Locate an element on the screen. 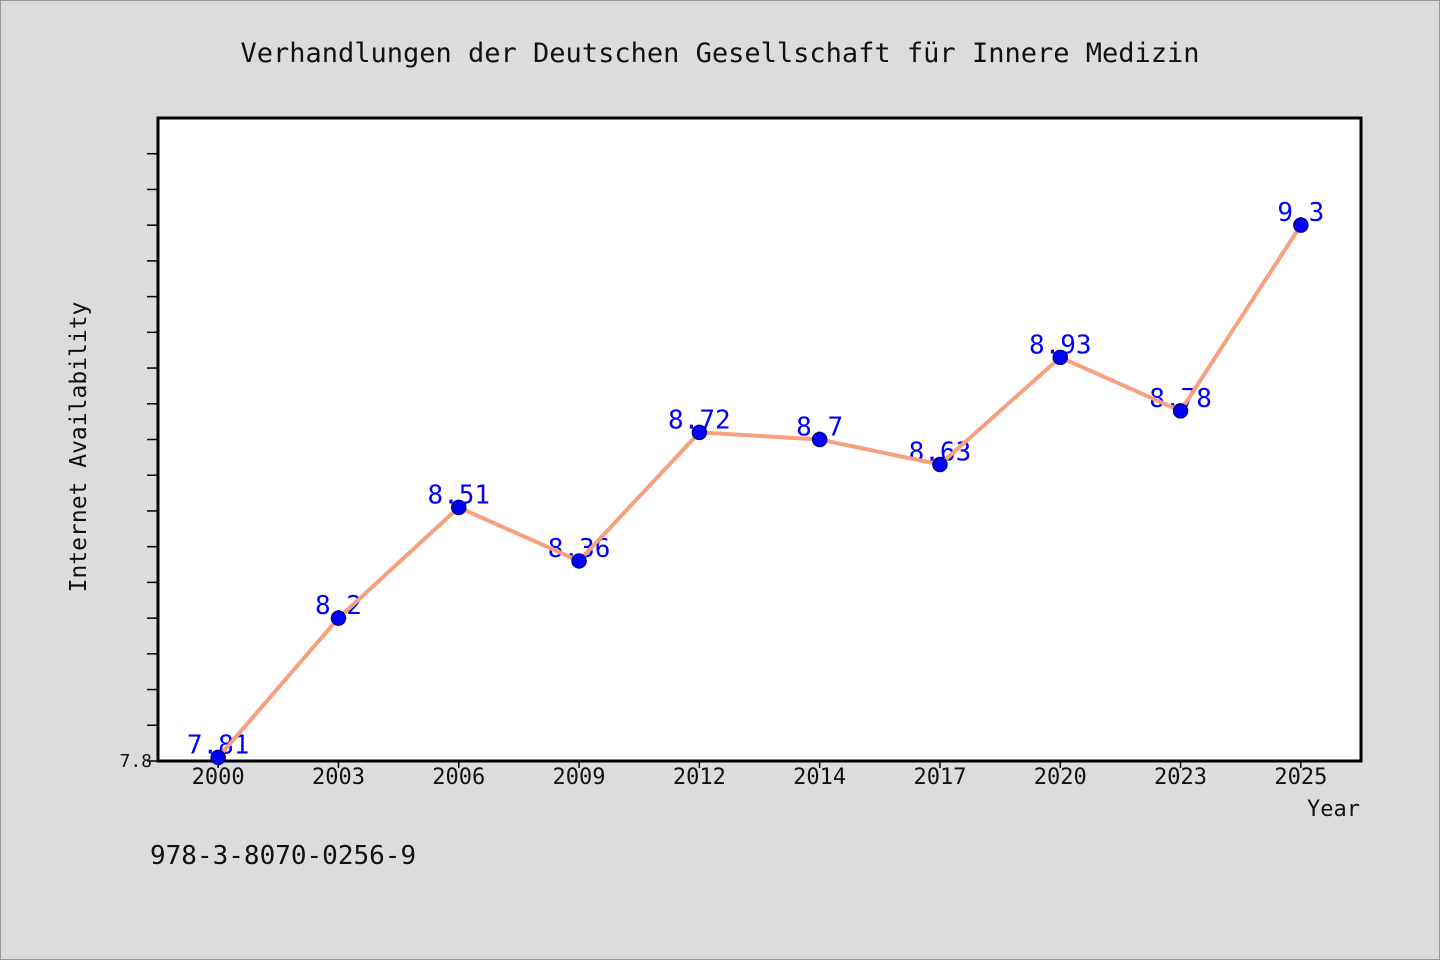  x-tick-label: 2020 is located at coordinates (1060, 777).